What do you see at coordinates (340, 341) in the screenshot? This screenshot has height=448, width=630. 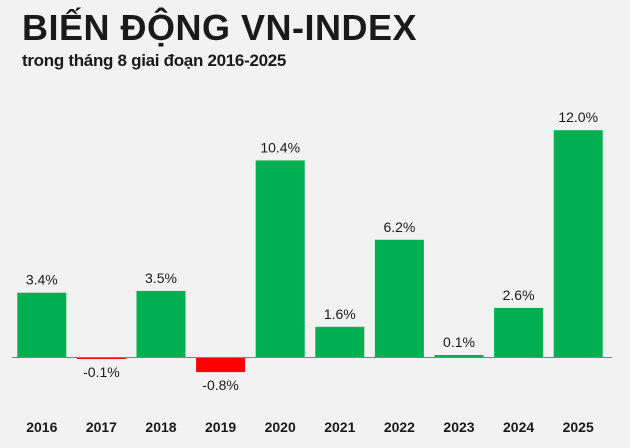 I see `bar-2021` at bounding box center [340, 341].